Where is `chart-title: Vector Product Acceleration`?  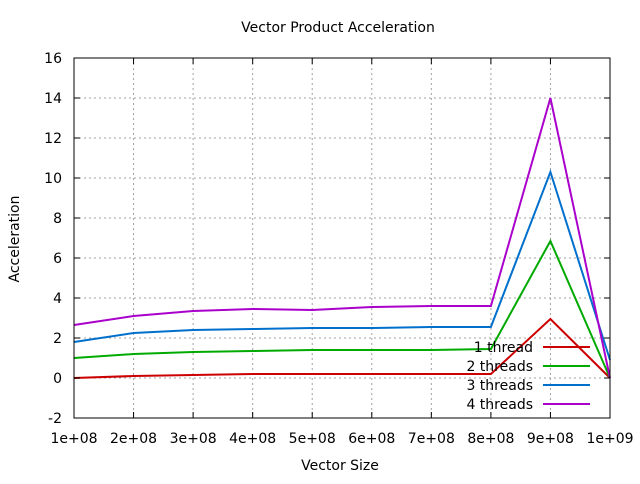 chart-title: Vector Product Acceleration is located at coordinates (338, 28).